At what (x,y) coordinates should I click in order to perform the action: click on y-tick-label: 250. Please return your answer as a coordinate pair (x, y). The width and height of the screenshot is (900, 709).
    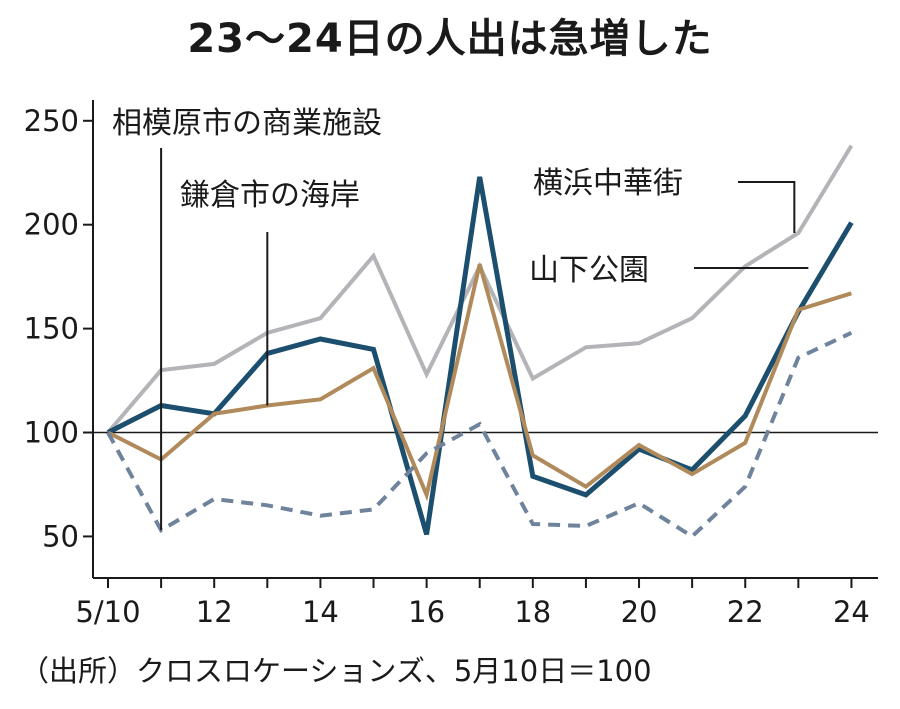
    Looking at the image, I should click on (51, 121).